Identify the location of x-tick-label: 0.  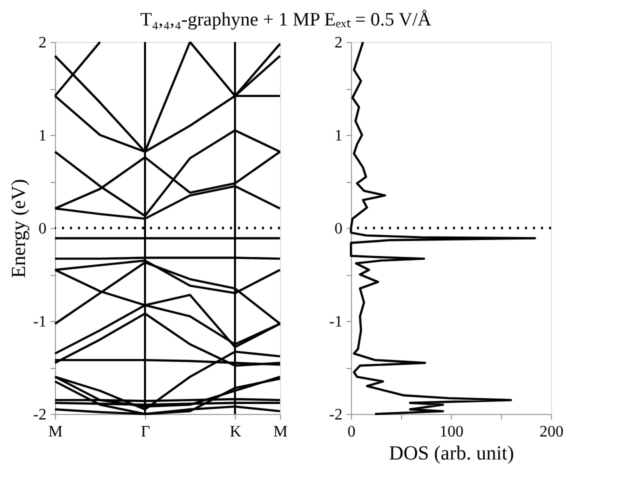
(352, 432).